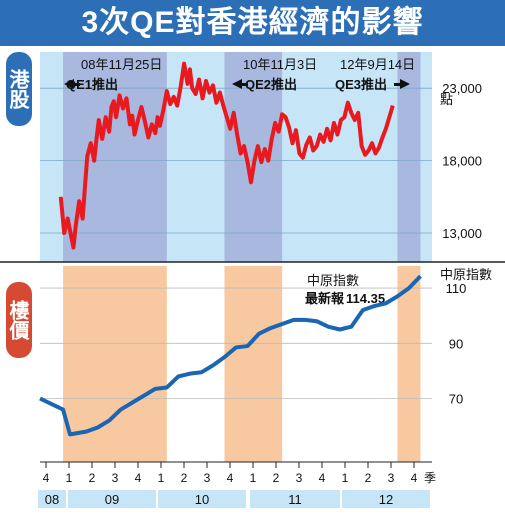 This screenshot has height=517, width=505. Describe the element at coordinates (446, 99) in the screenshot. I see `stock-unit-label: 點` at that location.